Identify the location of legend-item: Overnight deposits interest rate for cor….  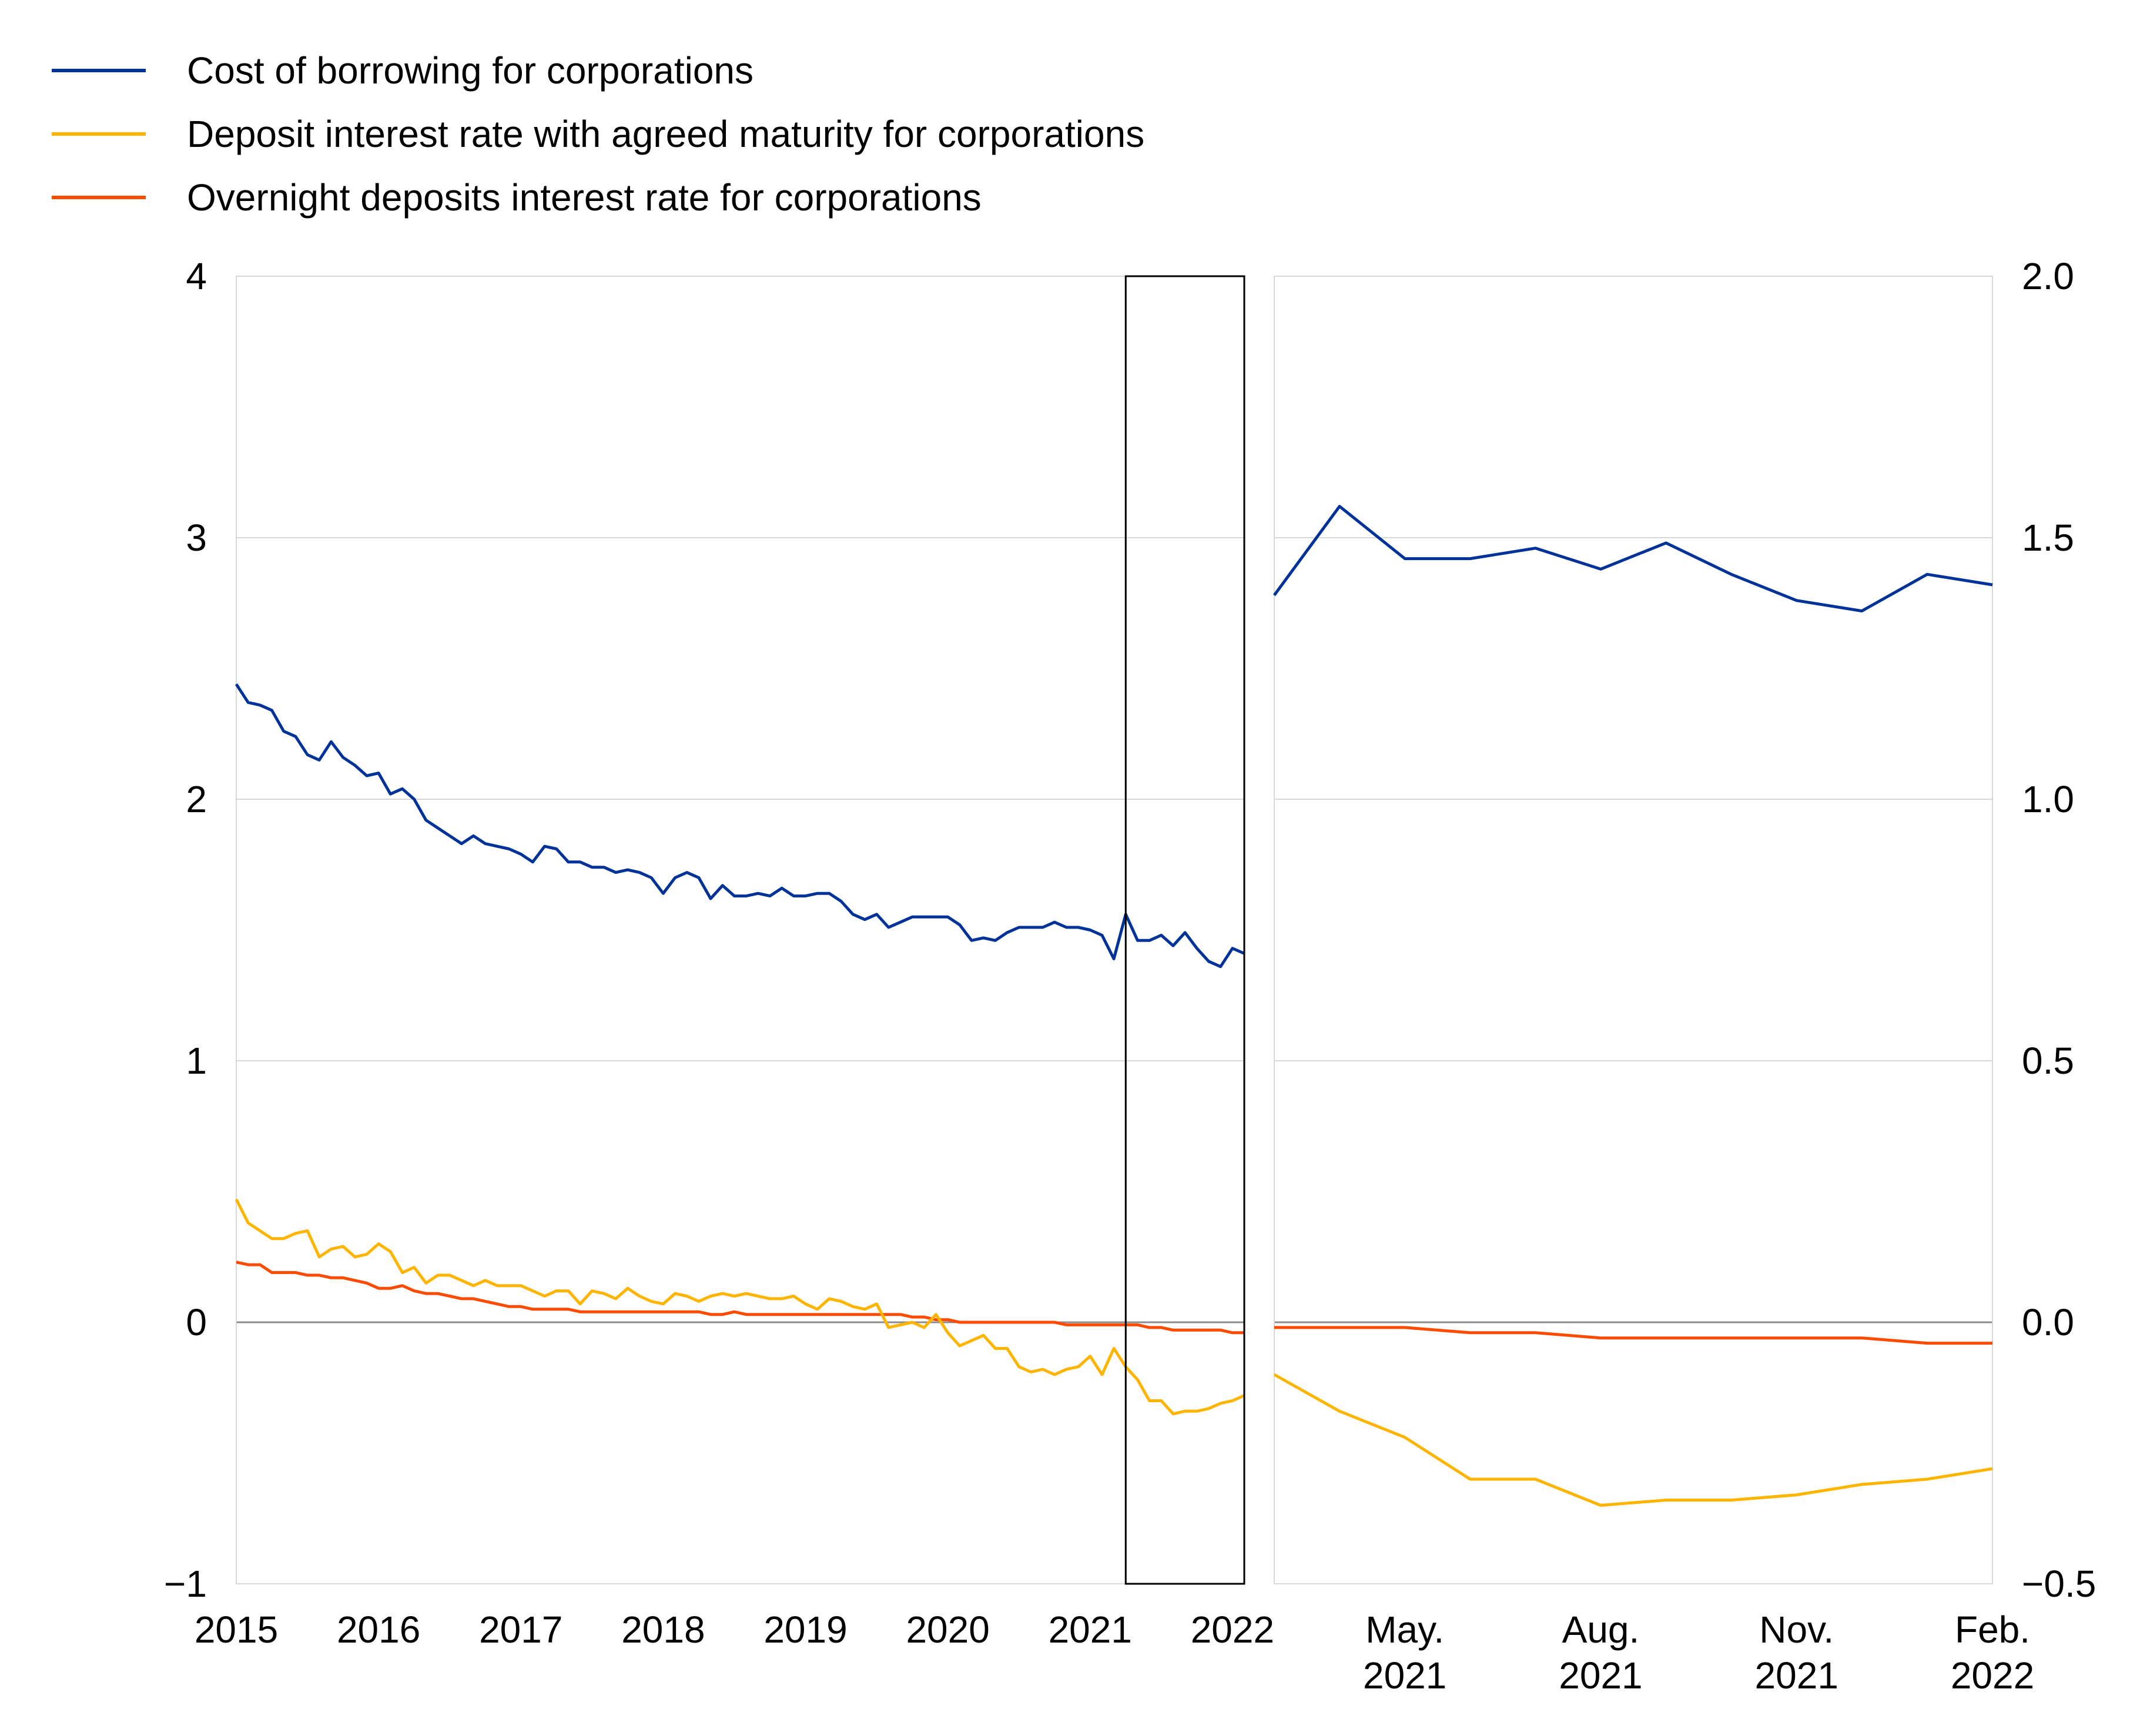
(517, 197).